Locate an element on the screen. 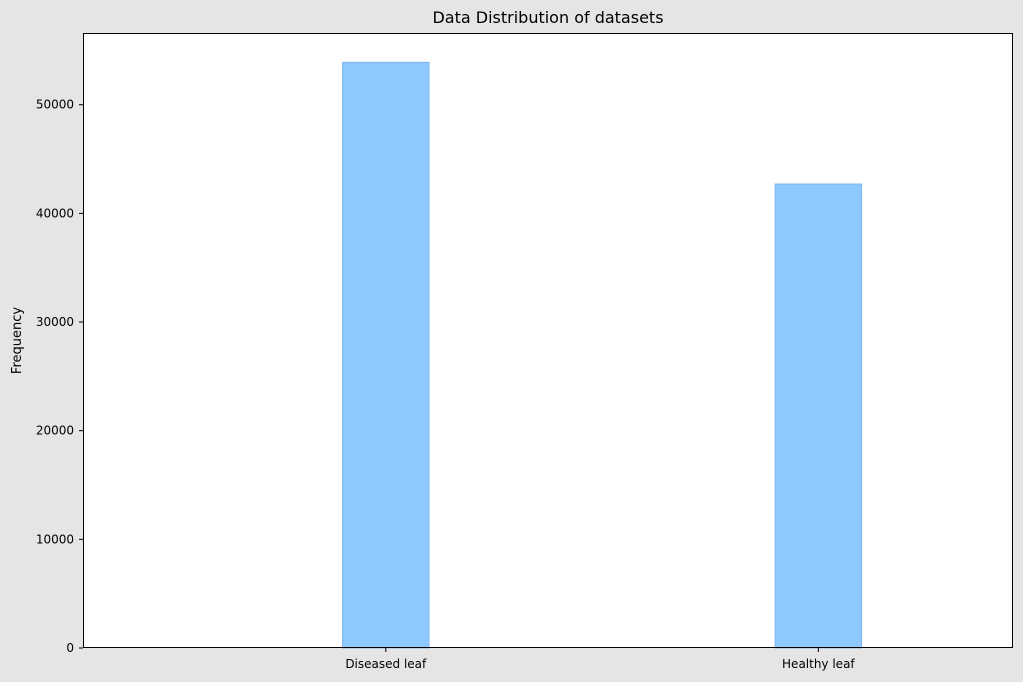 This screenshot has width=1023, height=682. y-tick-label: 20000 is located at coordinates (55, 431).